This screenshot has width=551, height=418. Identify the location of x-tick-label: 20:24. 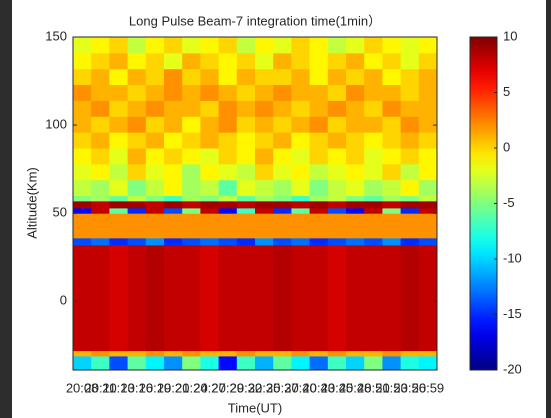
(191, 387).